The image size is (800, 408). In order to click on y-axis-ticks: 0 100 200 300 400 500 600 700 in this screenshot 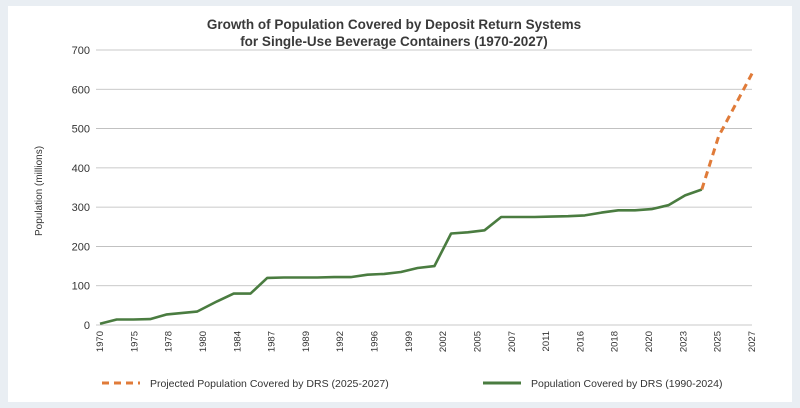, I will do `click(81, 188)`.